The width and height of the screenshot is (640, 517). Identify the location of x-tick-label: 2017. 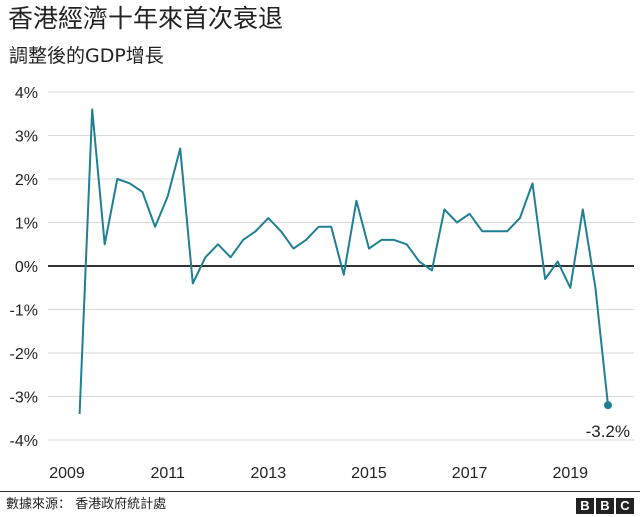
(470, 473).